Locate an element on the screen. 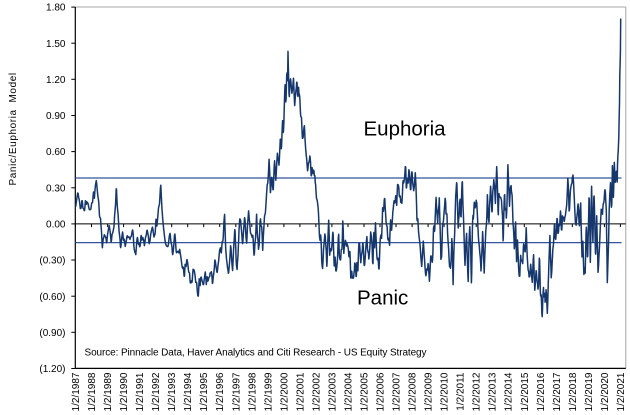 The image size is (630, 415). svg-text: 1/2/1999 is located at coordinates (268, 391).